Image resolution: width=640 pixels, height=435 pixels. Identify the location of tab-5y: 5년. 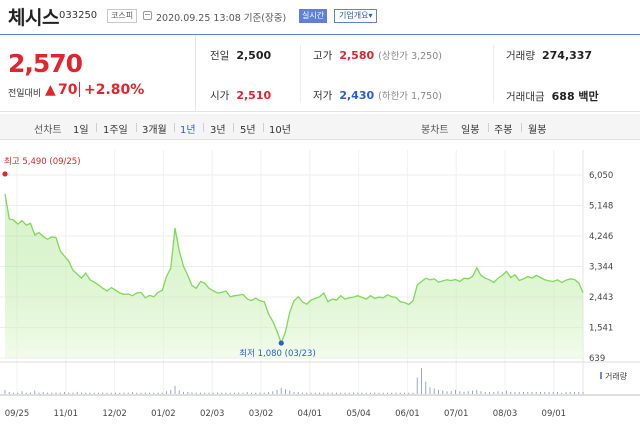
(248, 130).